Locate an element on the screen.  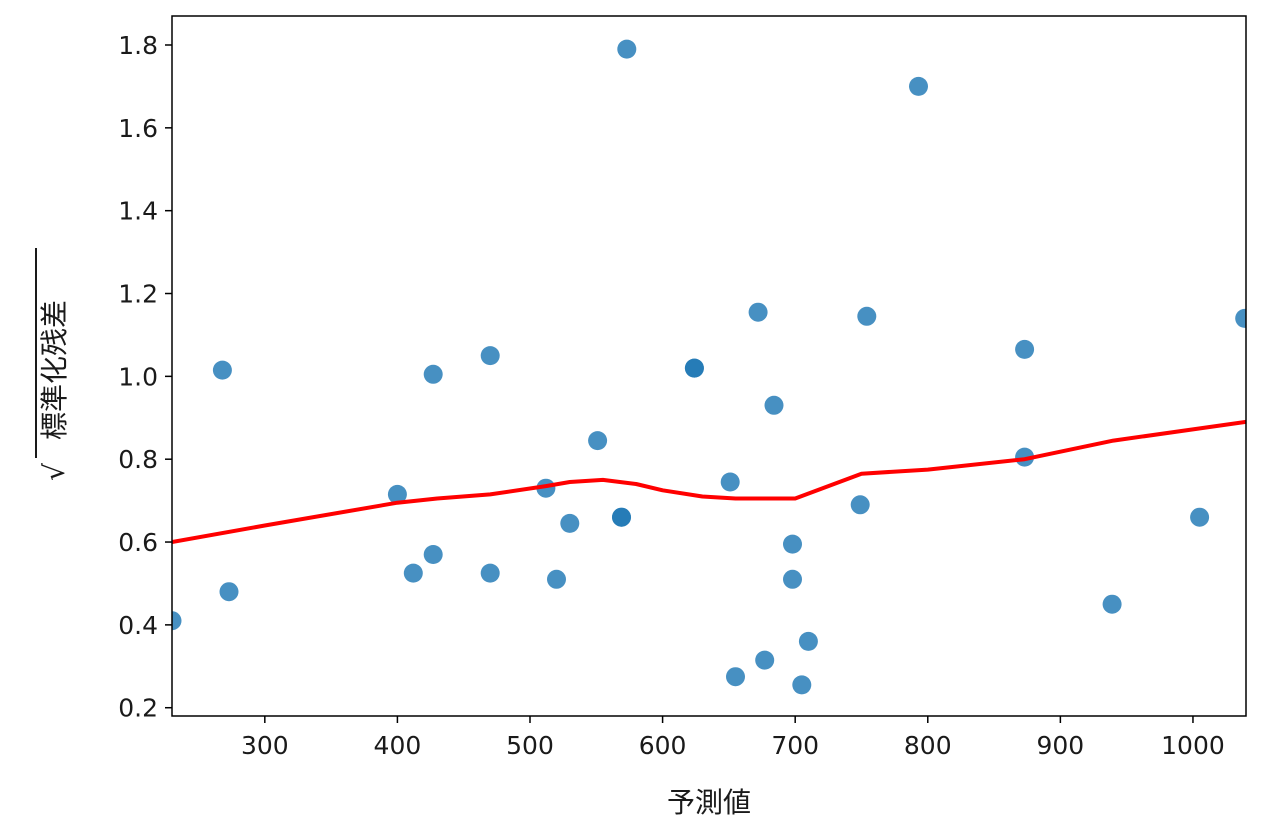
x-tick-label: 400 is located at coordinates (398, 745).